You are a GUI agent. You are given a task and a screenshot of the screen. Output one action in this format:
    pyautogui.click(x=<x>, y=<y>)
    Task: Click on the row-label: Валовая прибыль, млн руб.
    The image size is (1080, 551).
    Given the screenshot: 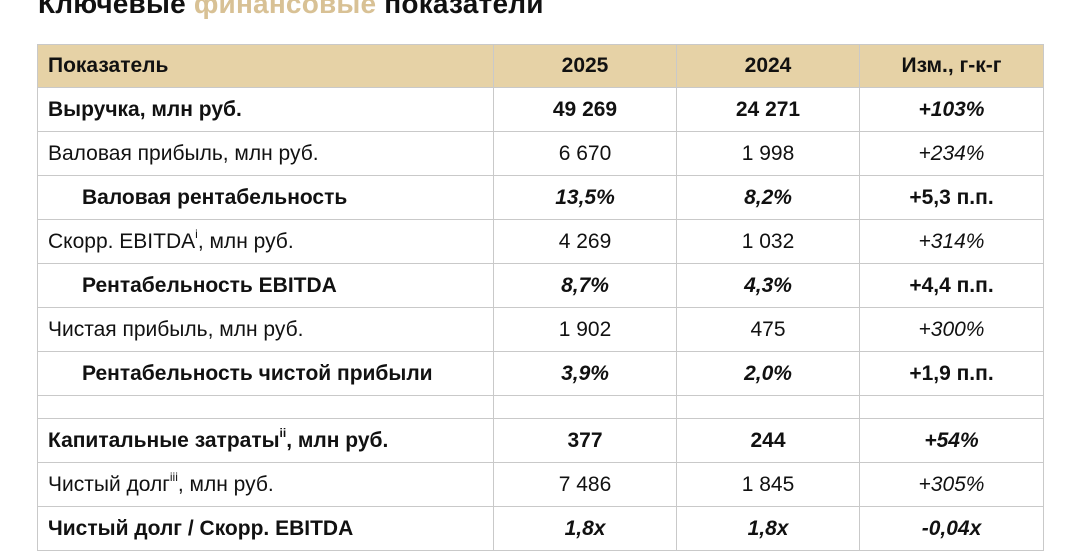 What is the action you would take?
    pyautogui.click(x=265, y=153)
    